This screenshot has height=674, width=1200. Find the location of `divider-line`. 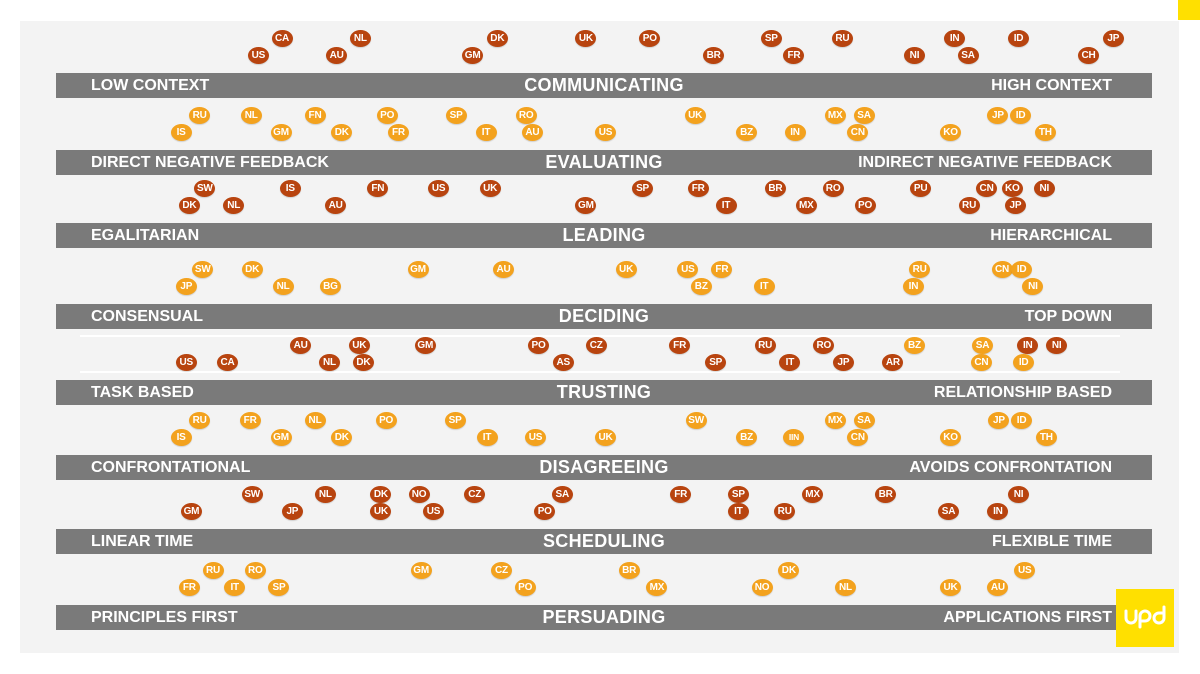

divider-line is located at coordinates (600, 336).